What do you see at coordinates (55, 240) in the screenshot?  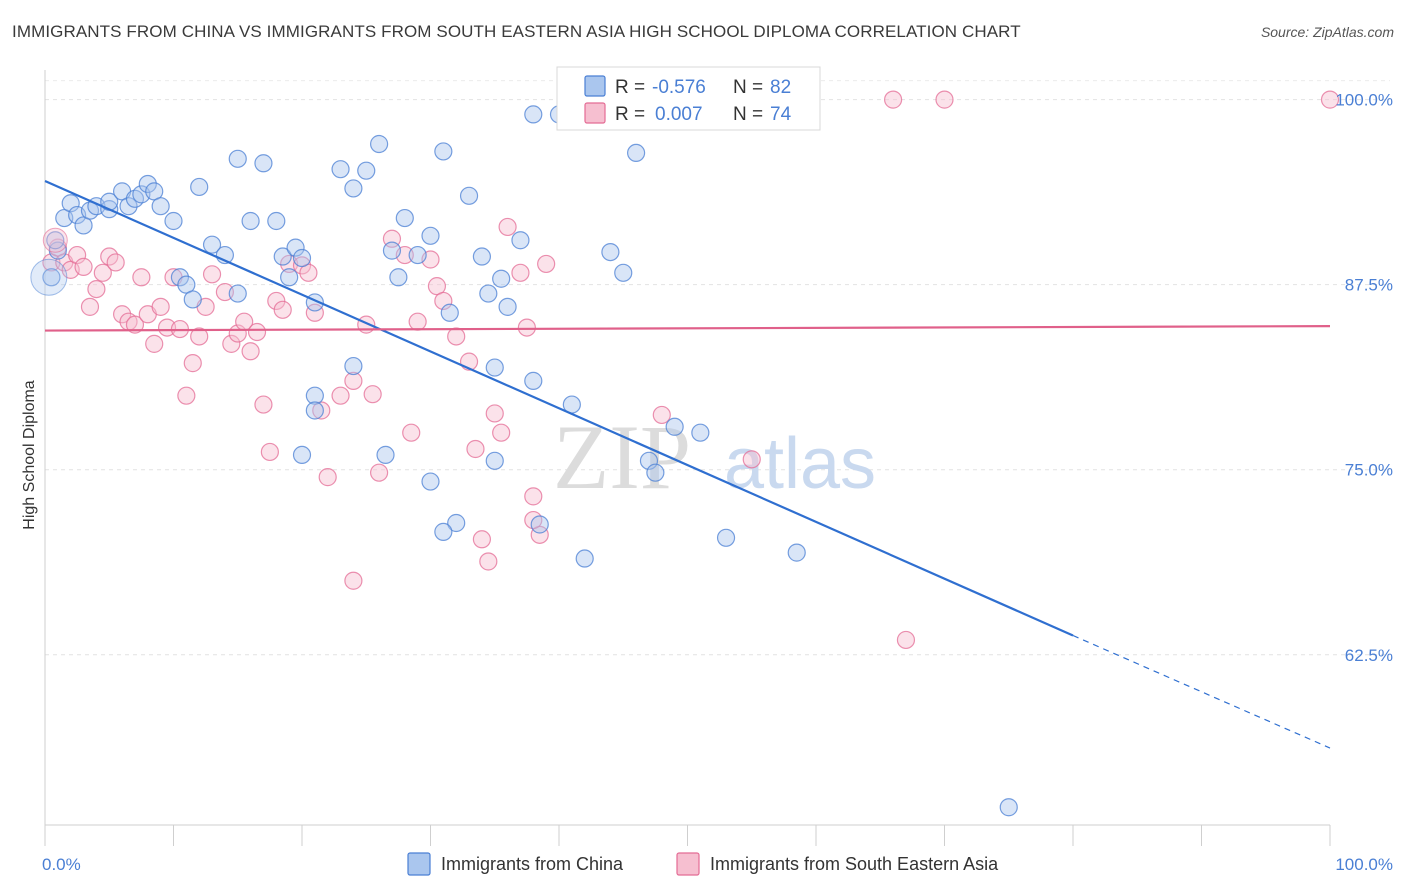 I see `point-sea-cluster` at bounding box center [55, 240].